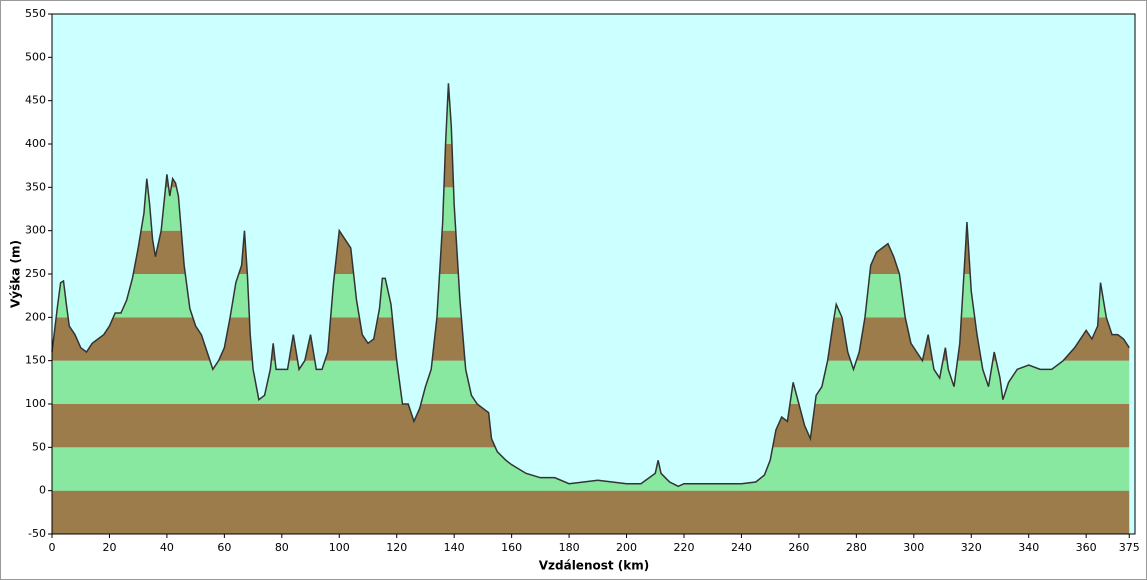 The height and width of the screenshot is (580, 1147). I want to click on x-tick-label: 280, so click(856, 547).